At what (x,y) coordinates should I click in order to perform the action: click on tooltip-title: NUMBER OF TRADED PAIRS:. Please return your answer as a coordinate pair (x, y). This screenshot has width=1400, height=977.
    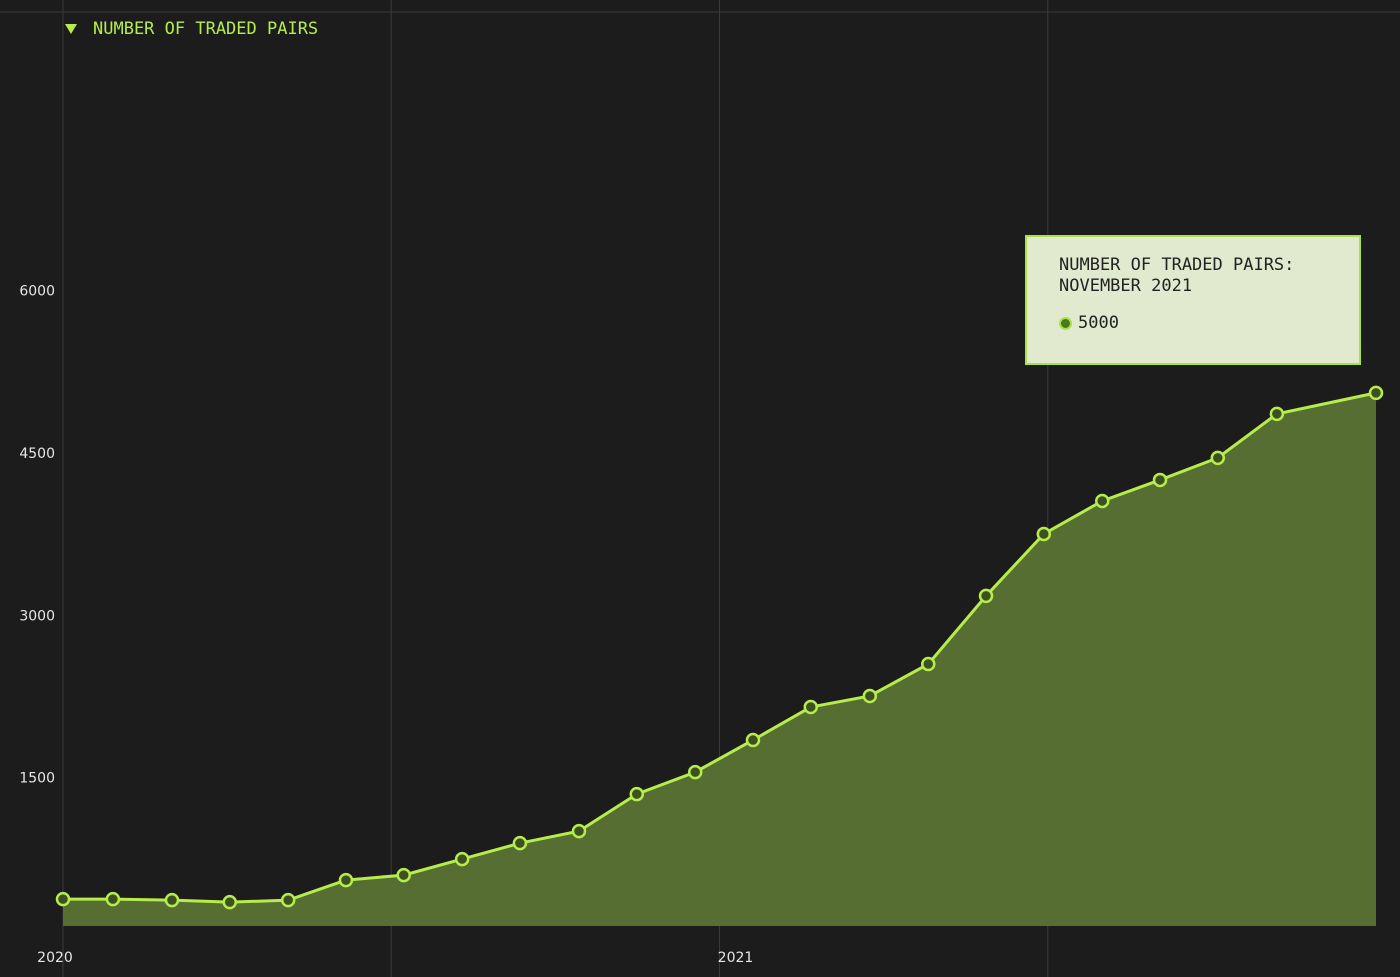
    Looking at the image, I should click on (1177, 265).